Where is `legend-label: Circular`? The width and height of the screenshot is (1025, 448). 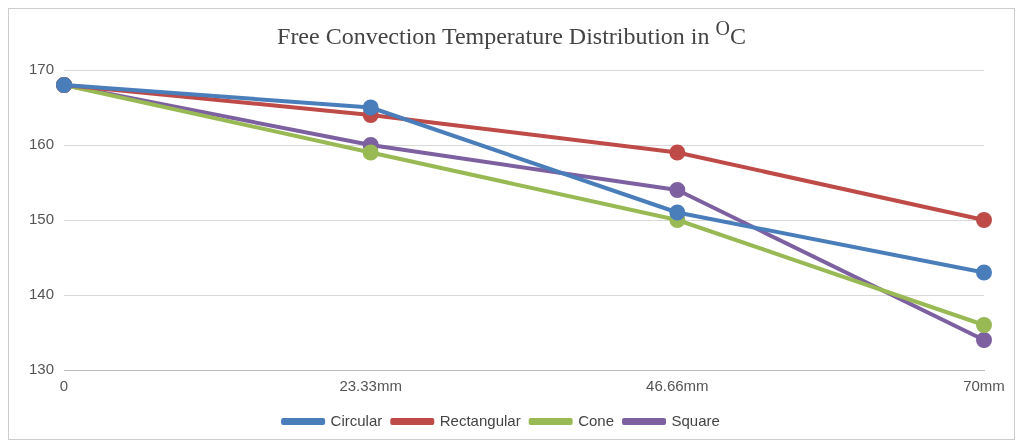 legend-label: Circular is located at coordinates (356, 420).